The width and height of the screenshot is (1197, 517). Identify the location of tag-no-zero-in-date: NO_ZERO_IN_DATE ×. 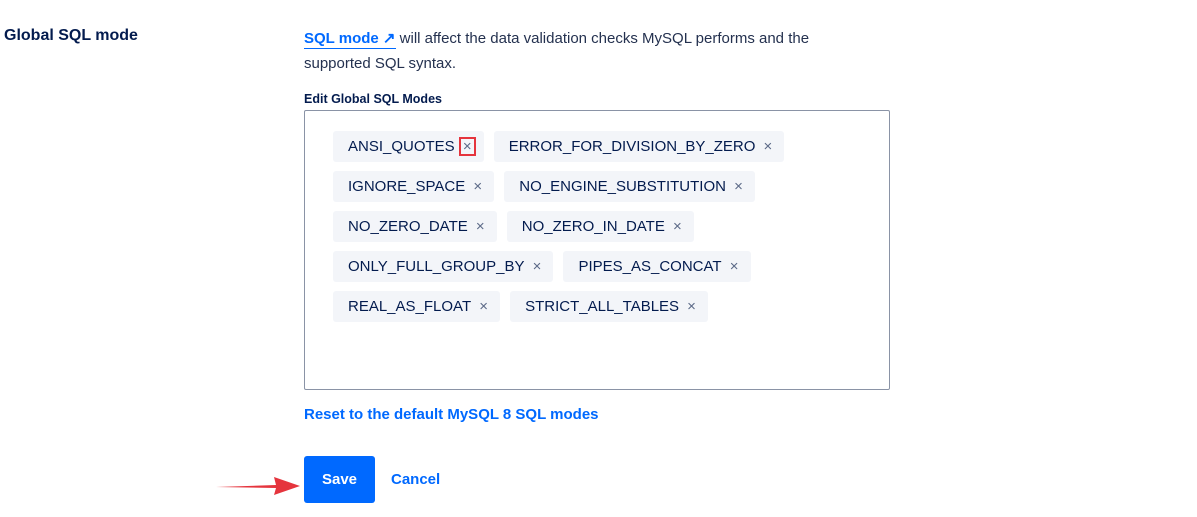
(600, 226).